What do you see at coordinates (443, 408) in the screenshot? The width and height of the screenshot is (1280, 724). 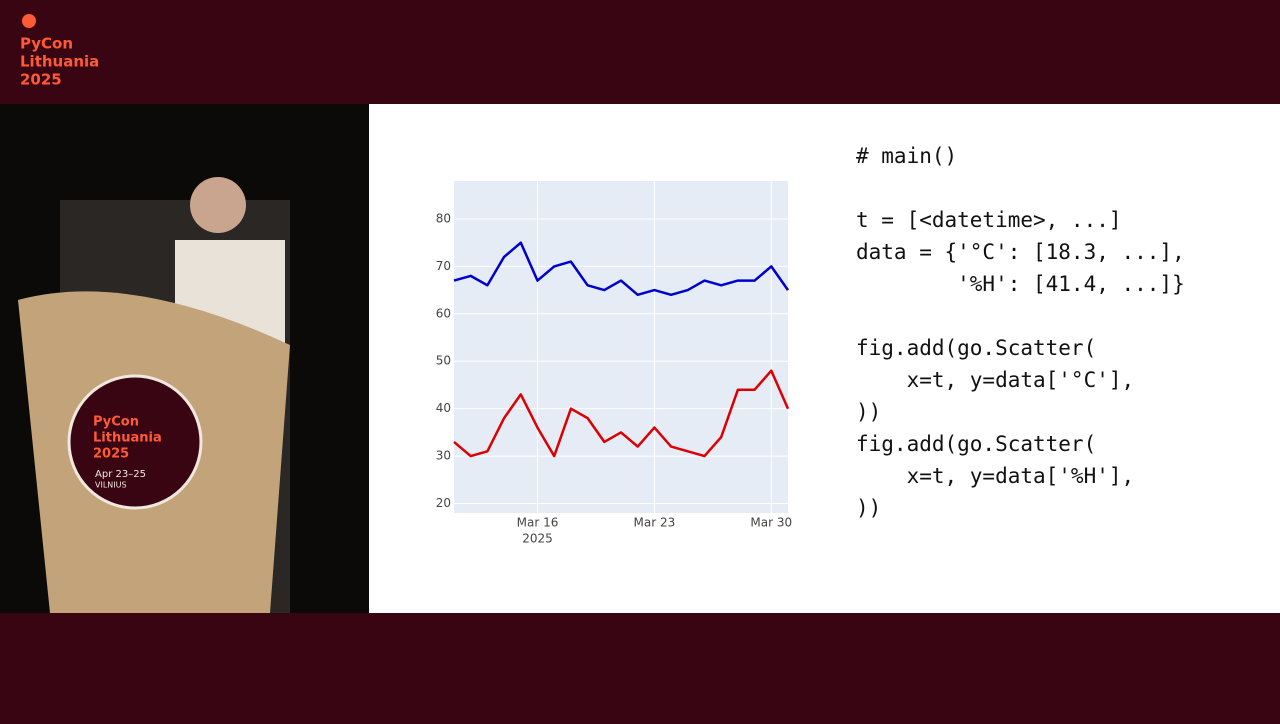 I see `y-tick-label: 40` at bounding box center [443, 408].